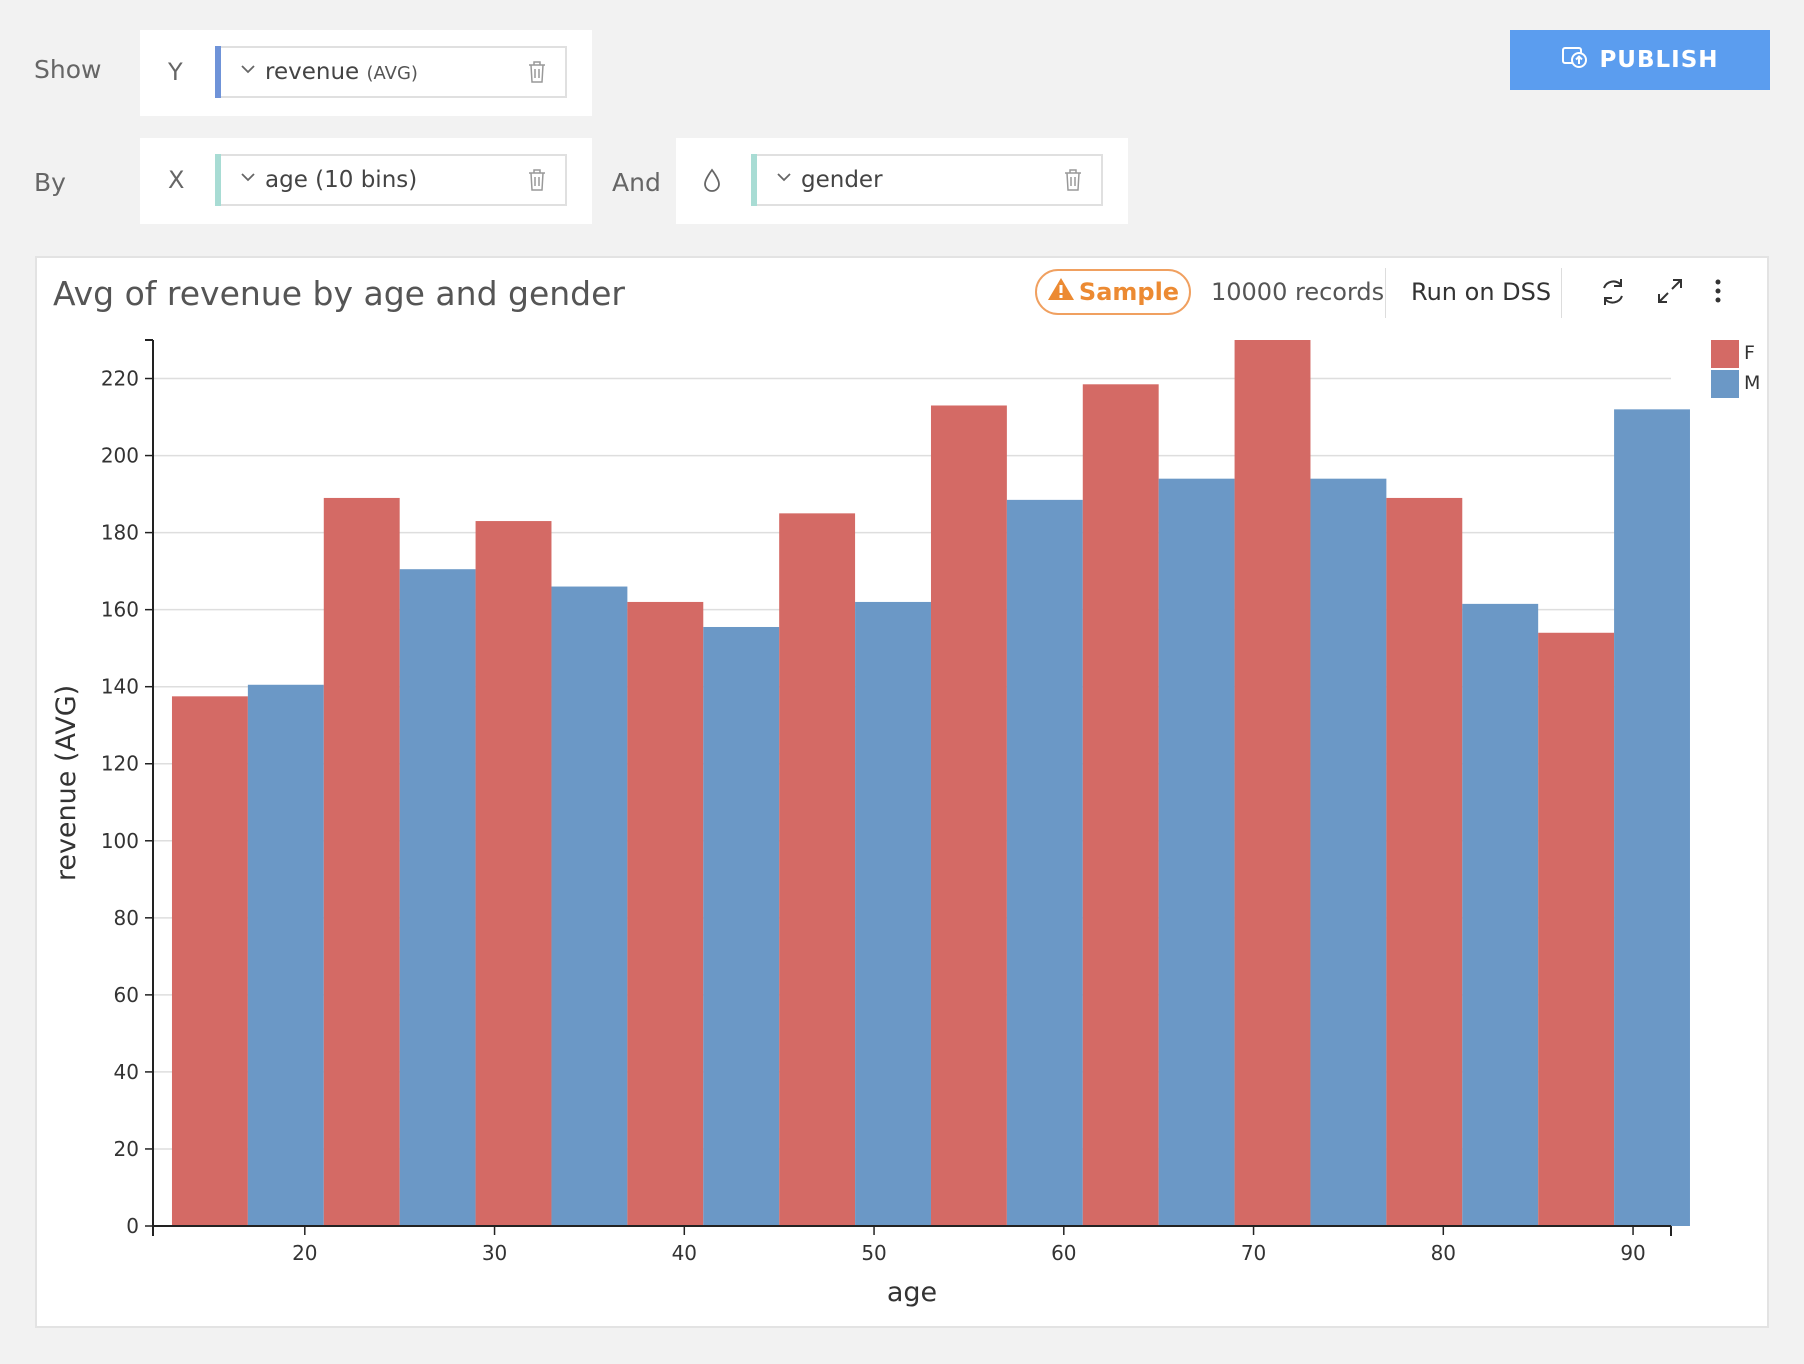 This screenshot has height=1364, width=1804. Describe the element at coordinates (176, 180) in the screenshot. I see `x-axis-letter: X` at that location.